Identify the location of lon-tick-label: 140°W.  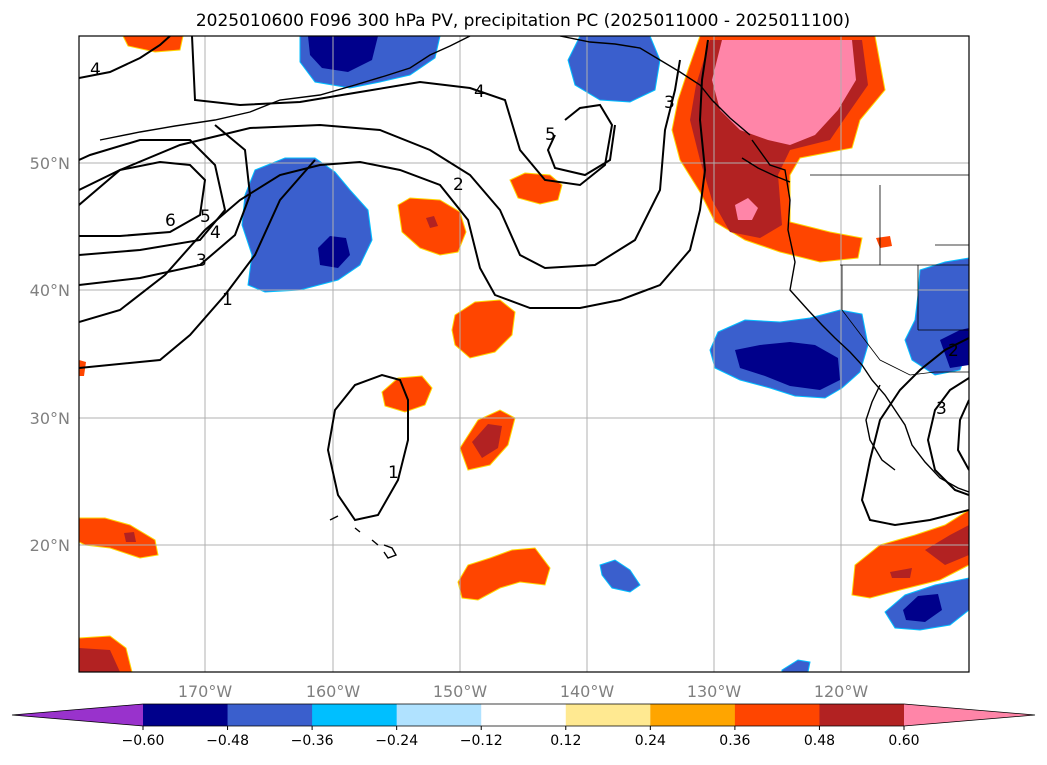
(587, 691).